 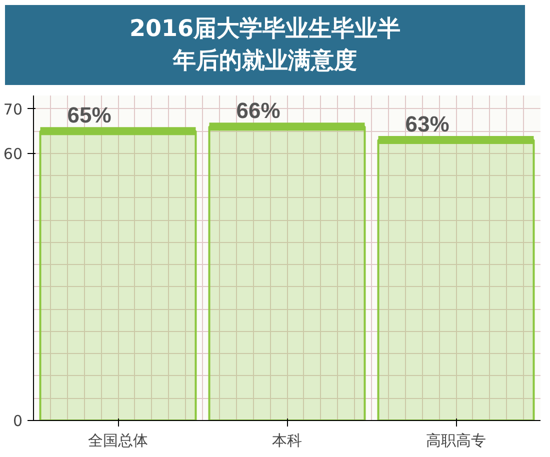 I want to click on x-tick-label: 全国总体, so click(x=118, y=441).